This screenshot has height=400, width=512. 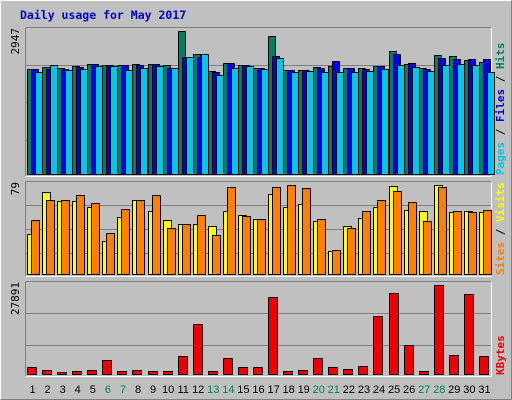 I want to click on legend-entry: Visits, so click(x=500, y=205).